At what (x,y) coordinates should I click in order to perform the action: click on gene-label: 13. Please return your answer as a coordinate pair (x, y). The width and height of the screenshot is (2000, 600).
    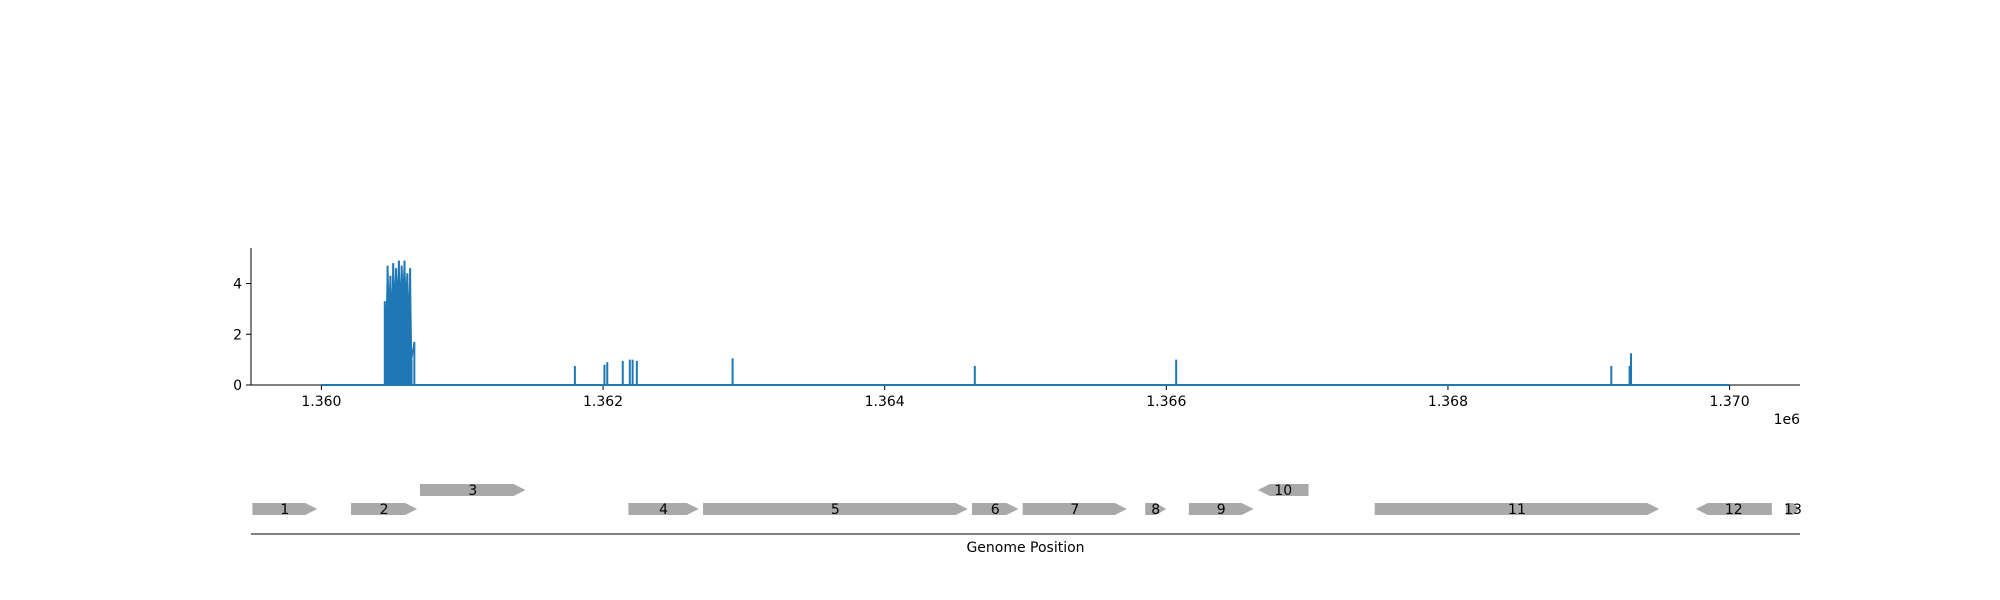
    Looking at the image, I should click on (1793, 510).